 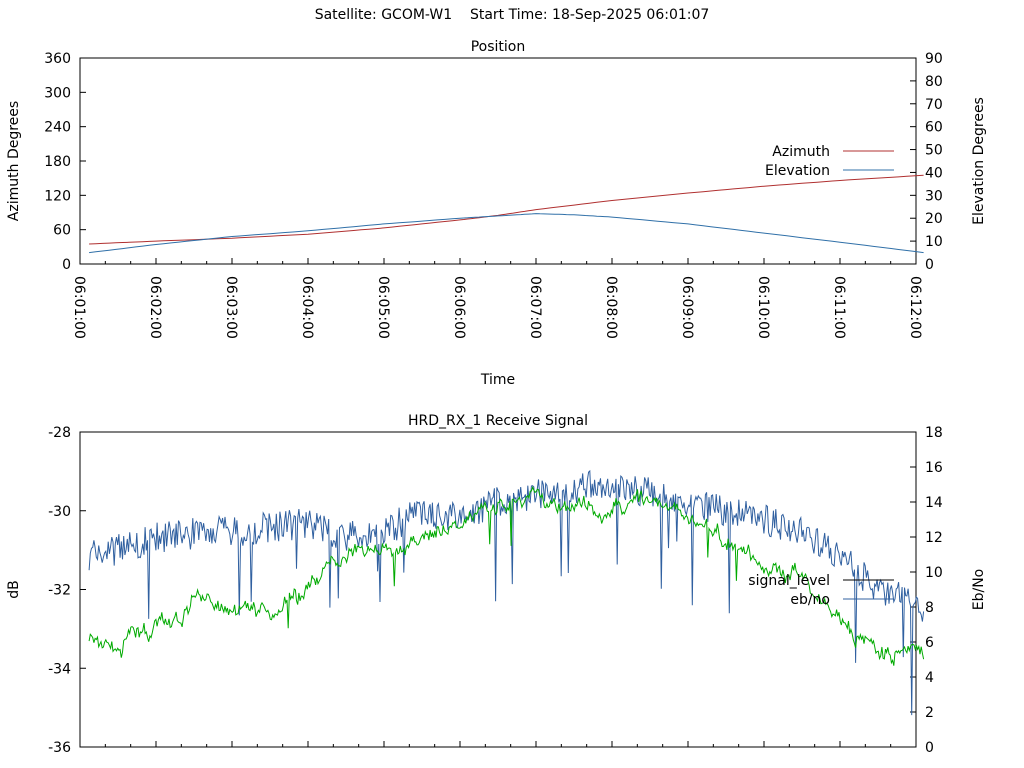 I want to click on y2-tick-label: 60, so click(x=934, y=128).